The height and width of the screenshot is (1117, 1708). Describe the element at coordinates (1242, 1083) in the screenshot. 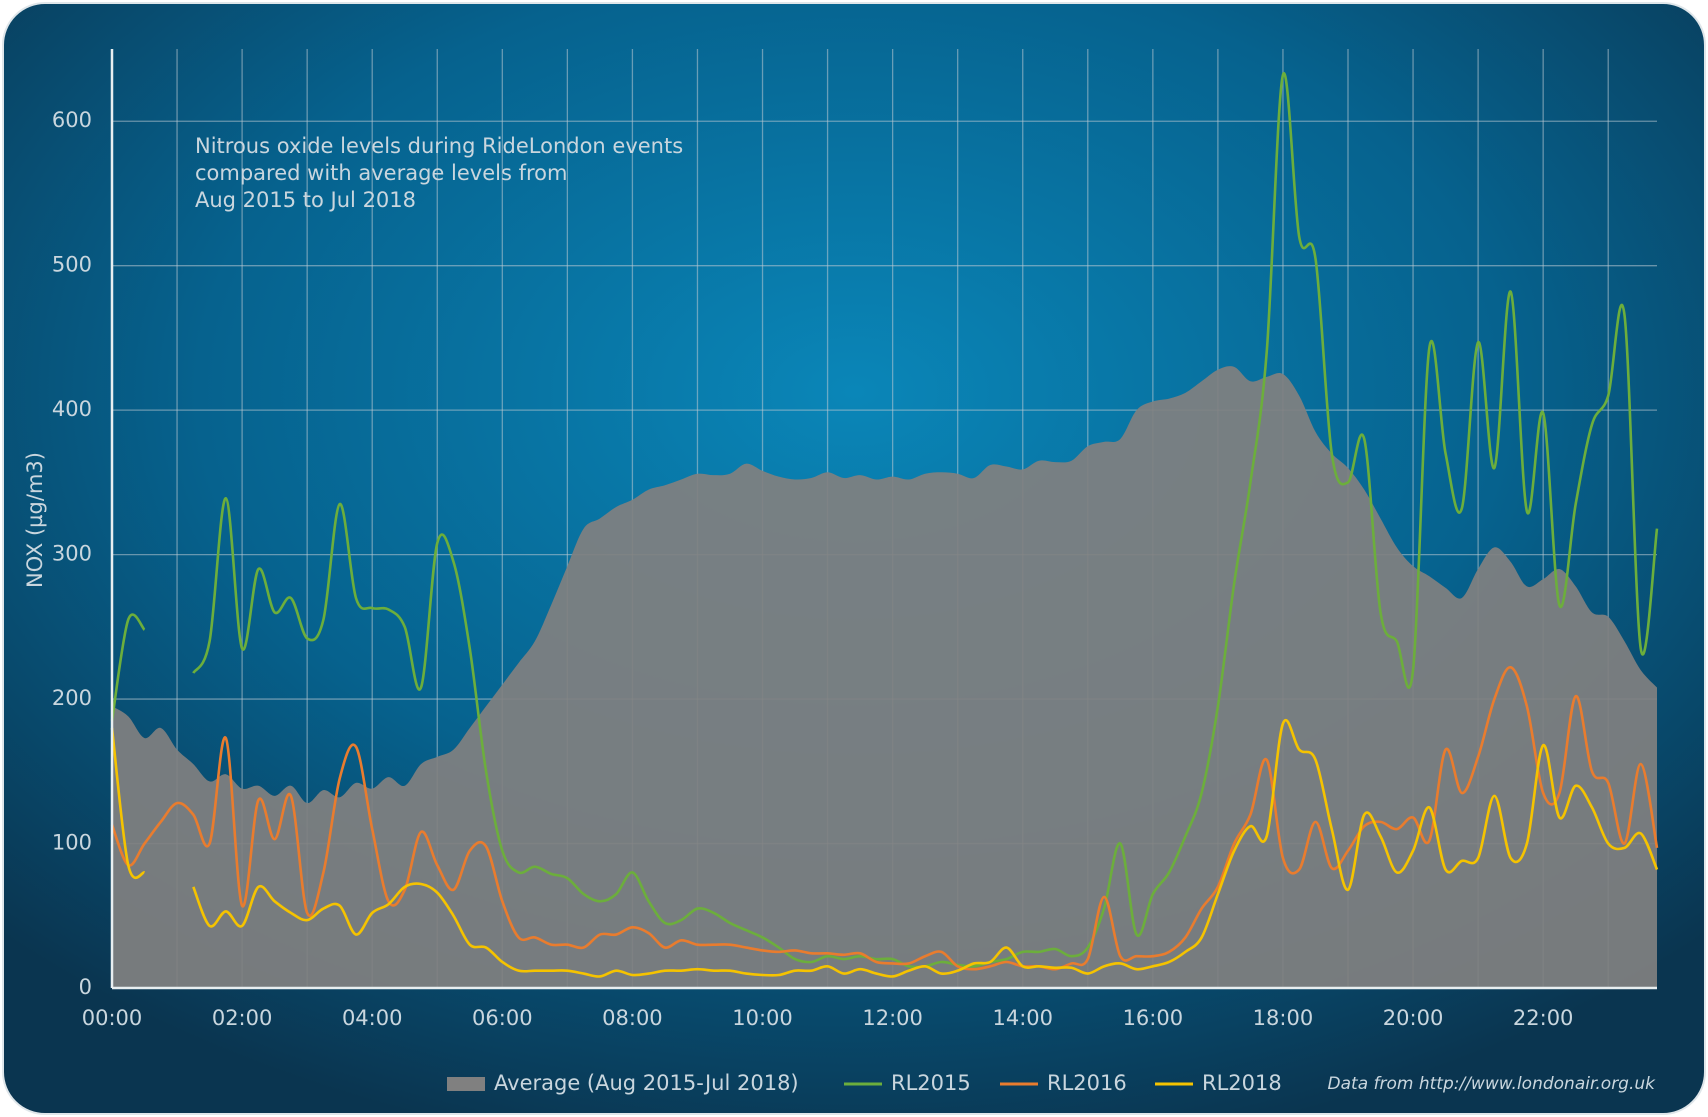

I see `legend-label: RL2018` at that location.